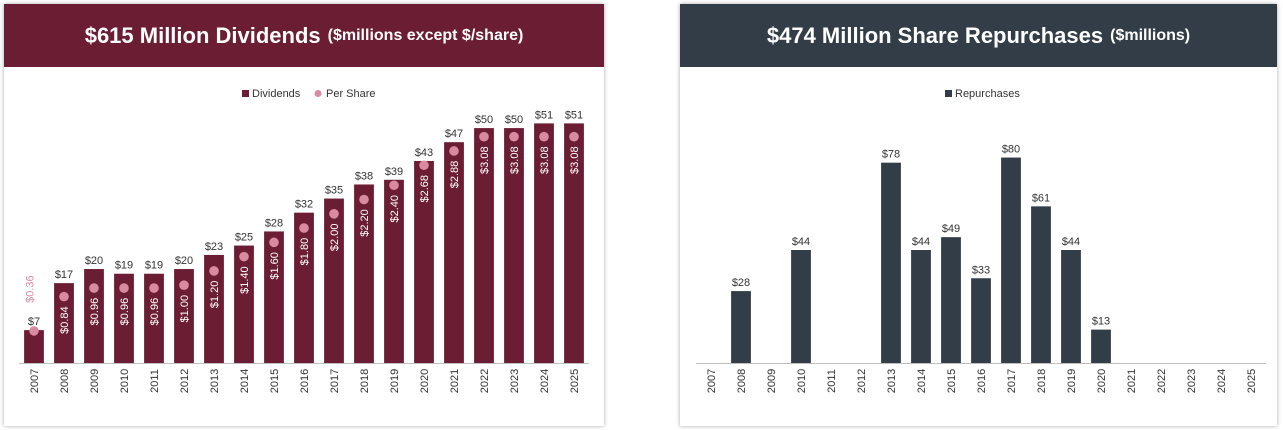 This screenshot has width=1283, height=430. What do you see at coordinates (712, 381) in the screenshot?
I see `x-tick-label: 2007` at bounding box center [712, 381].